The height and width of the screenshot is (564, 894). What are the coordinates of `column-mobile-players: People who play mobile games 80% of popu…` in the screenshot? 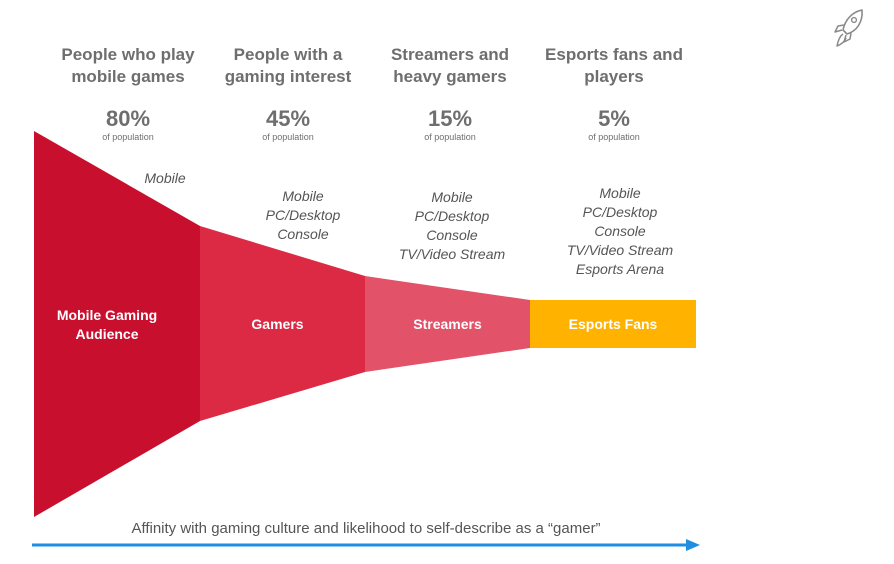 It's located at (128, 93).